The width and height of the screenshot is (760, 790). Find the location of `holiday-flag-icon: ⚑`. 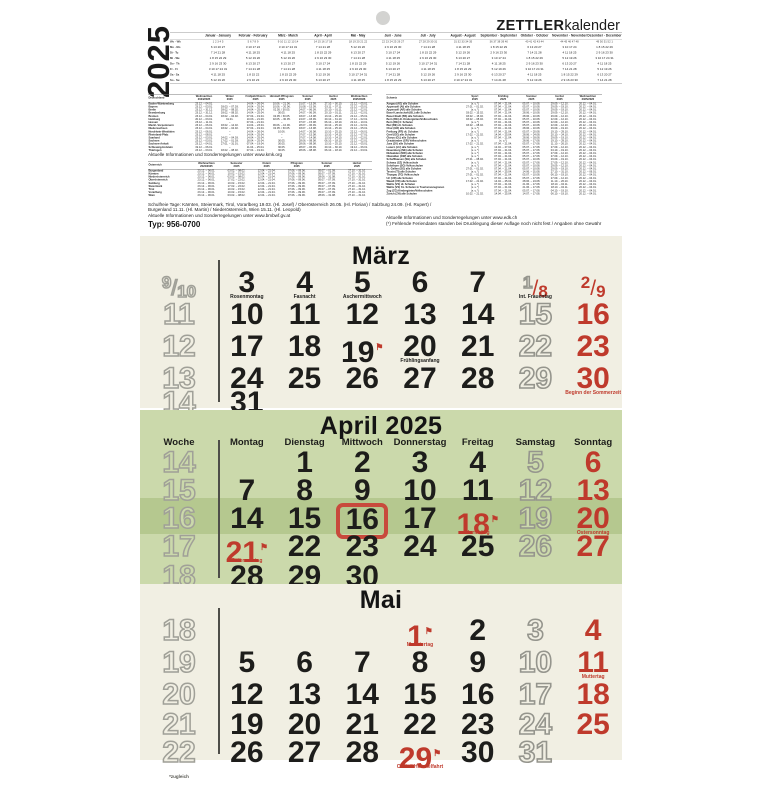

holiday-flag-icon: ⚑ is located at coordinates (379, 347).